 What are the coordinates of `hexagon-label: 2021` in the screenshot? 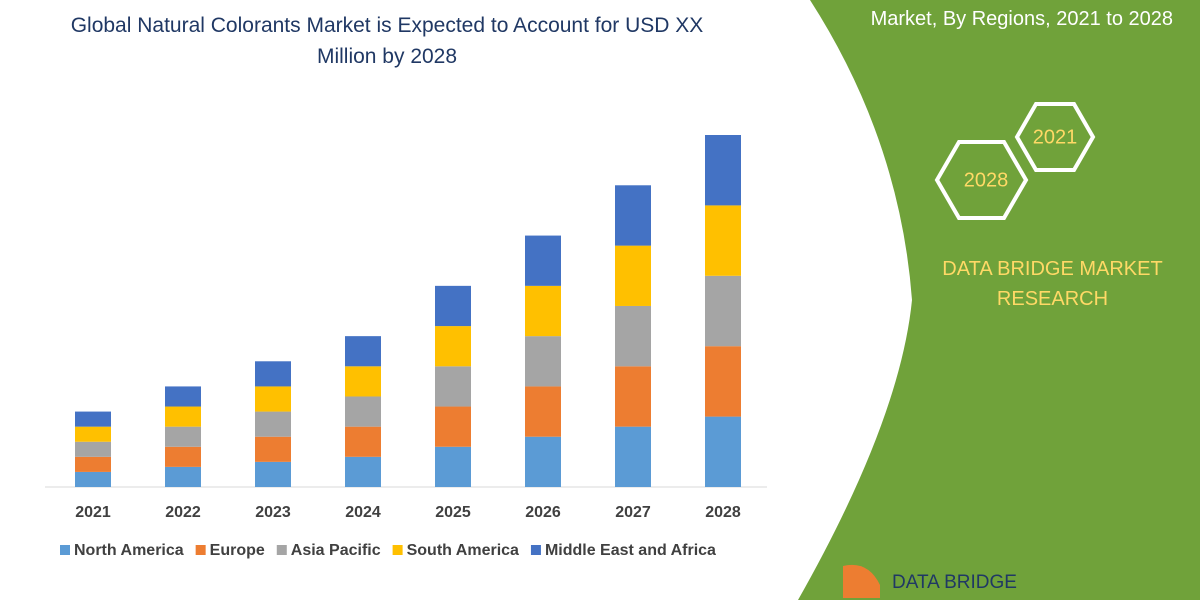 It's located at (1055, 137).